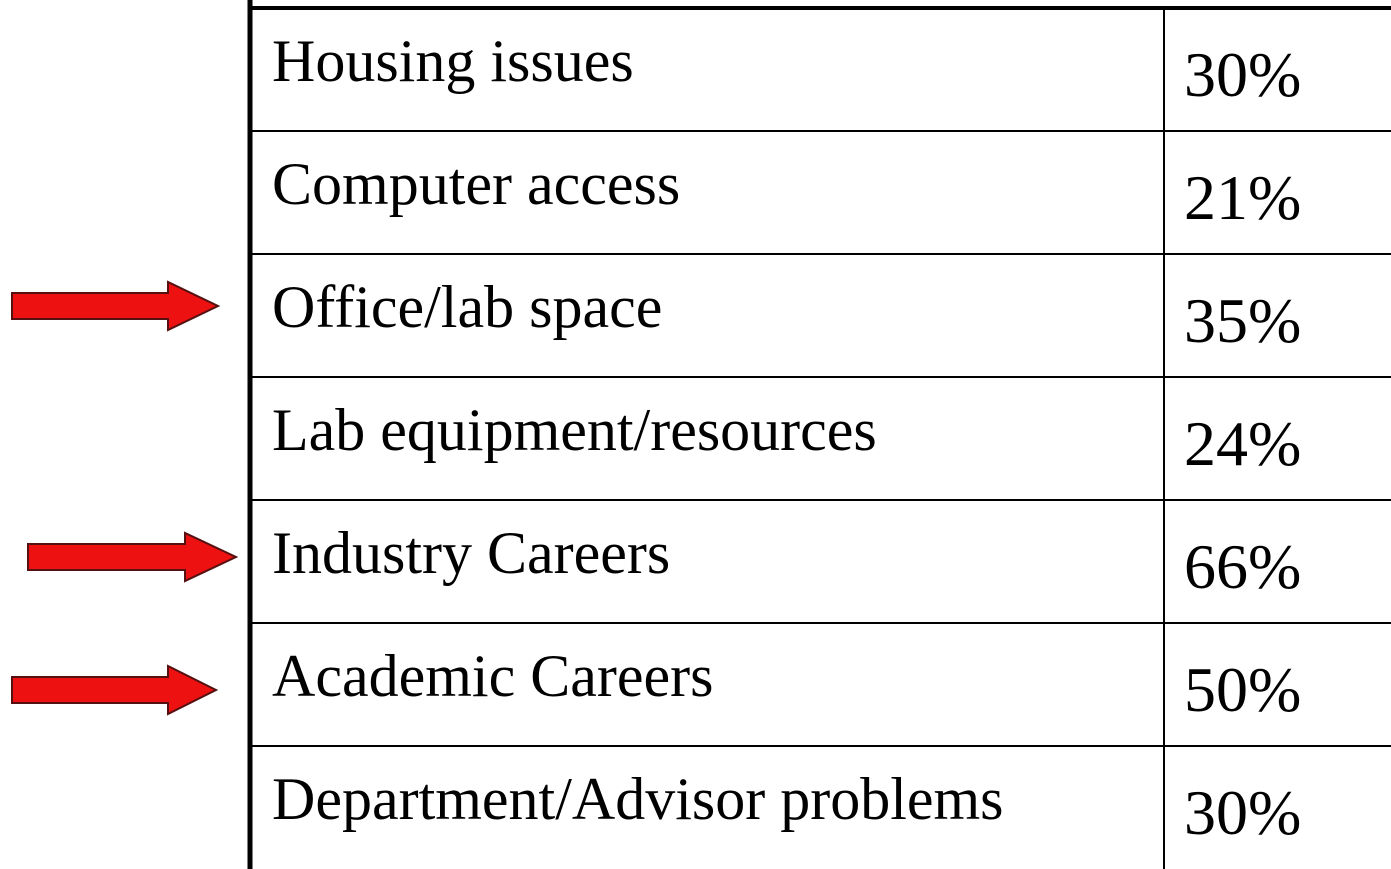 This screenshot has width=1391, height=869. I want to click on row-value: 66%, so click(1242, 566).